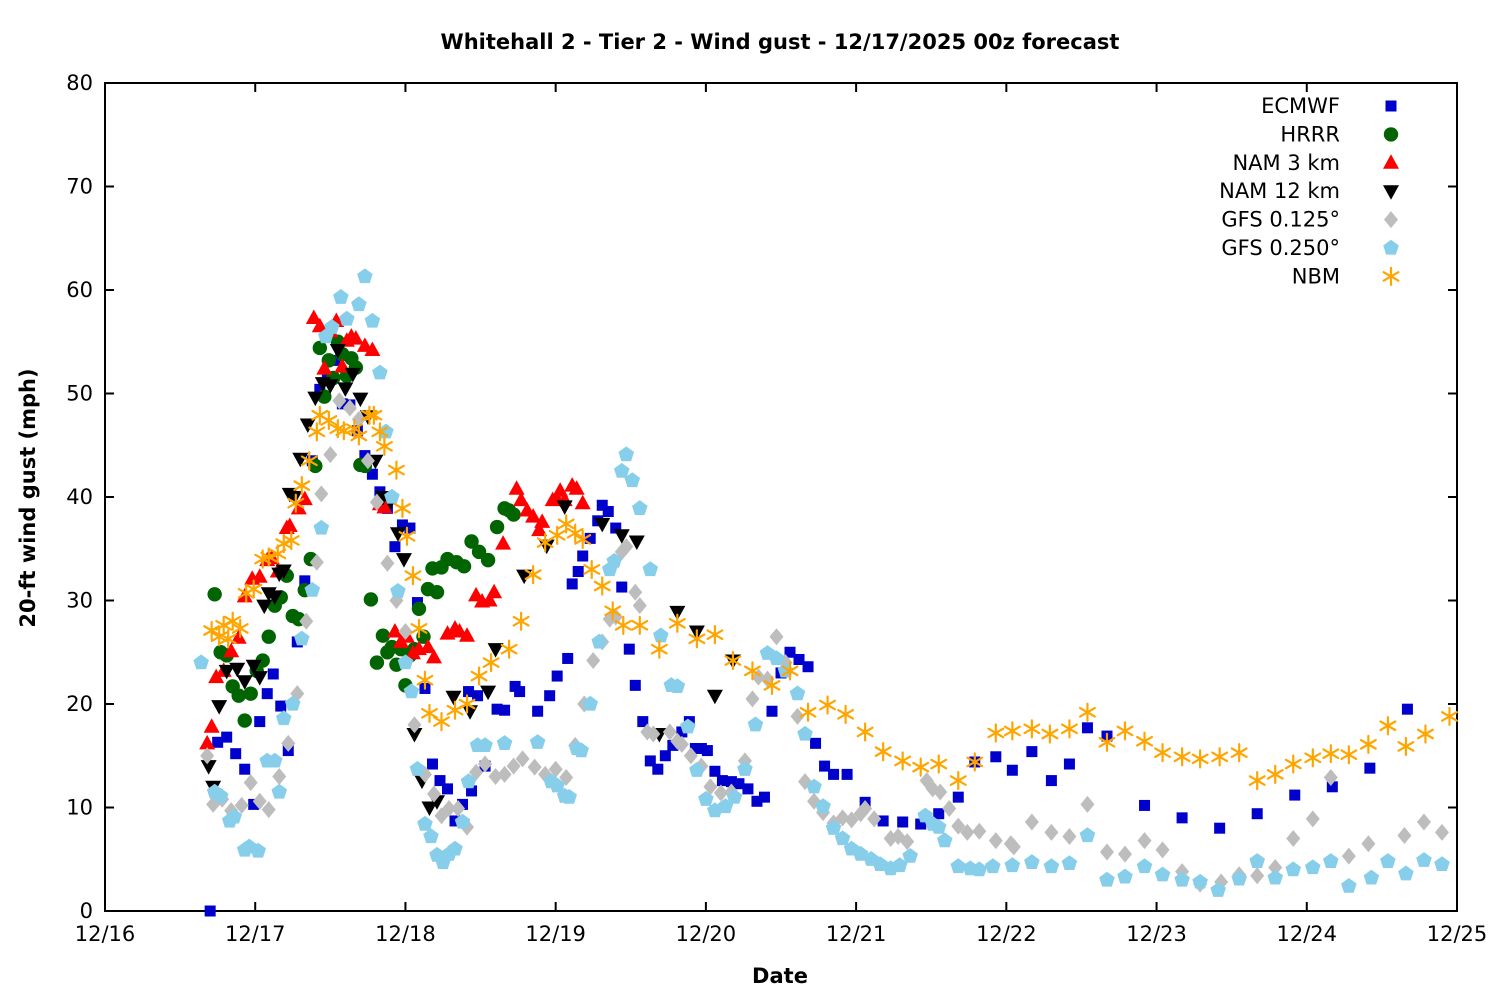  What do you see at coordinates (1391, 192) in the screenshot?
I see `legend-marker-nam-12-km` at bounding box center [1391, 192].